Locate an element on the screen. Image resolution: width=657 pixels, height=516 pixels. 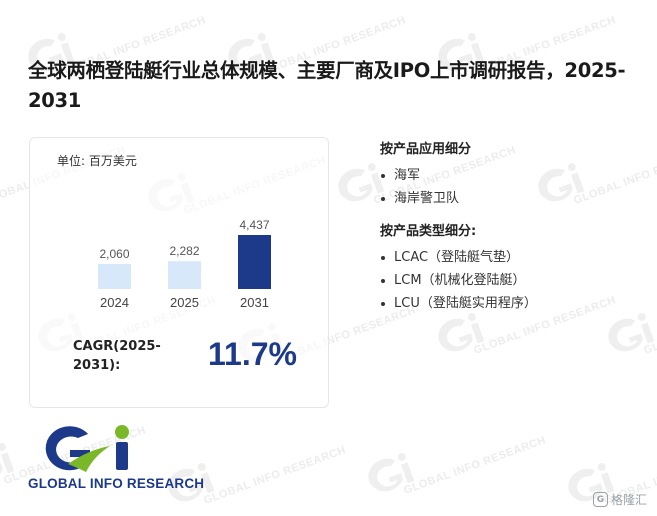
source-badge-text: 格隆汇 is located at coordinates (628, 500).